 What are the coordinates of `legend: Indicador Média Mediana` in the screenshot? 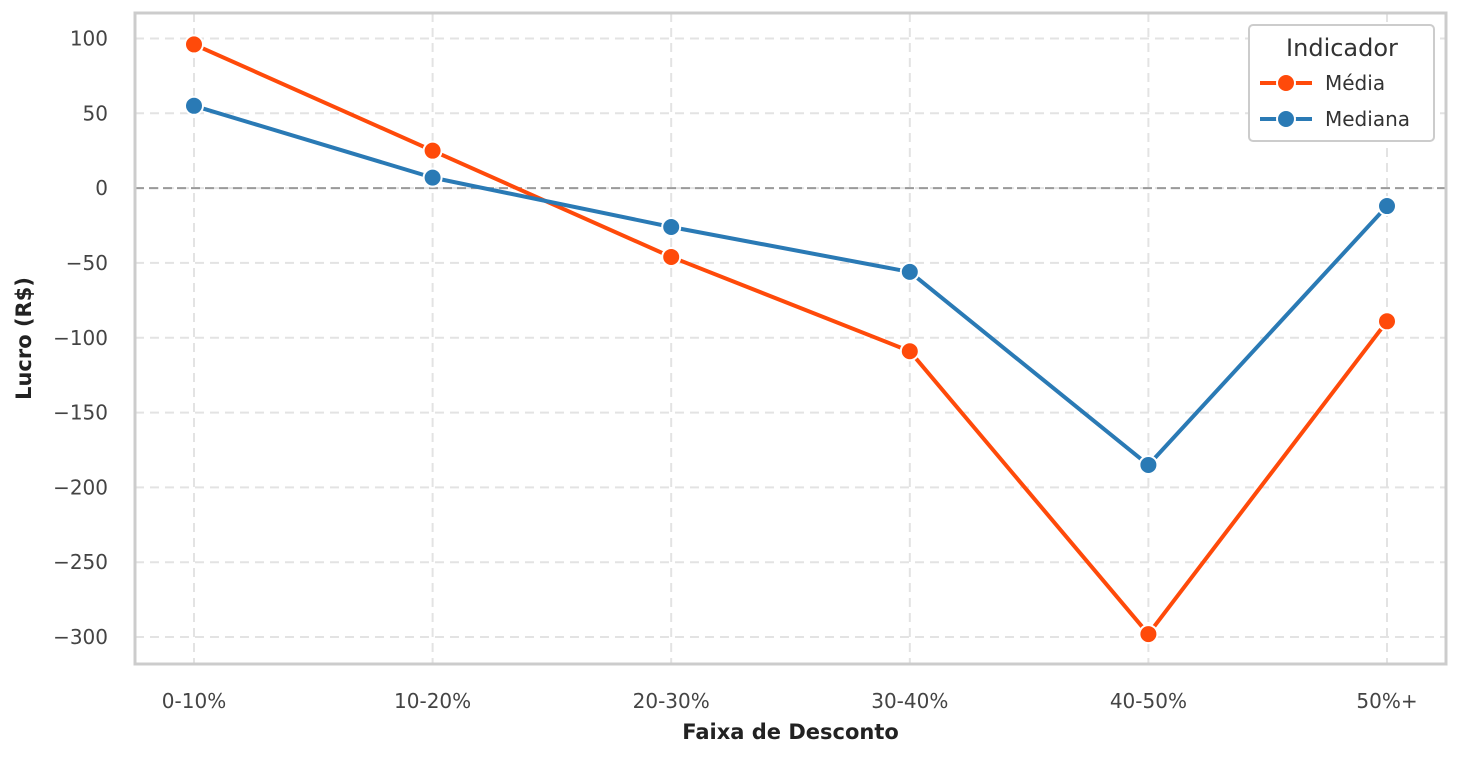 It's located at (1341, 83).